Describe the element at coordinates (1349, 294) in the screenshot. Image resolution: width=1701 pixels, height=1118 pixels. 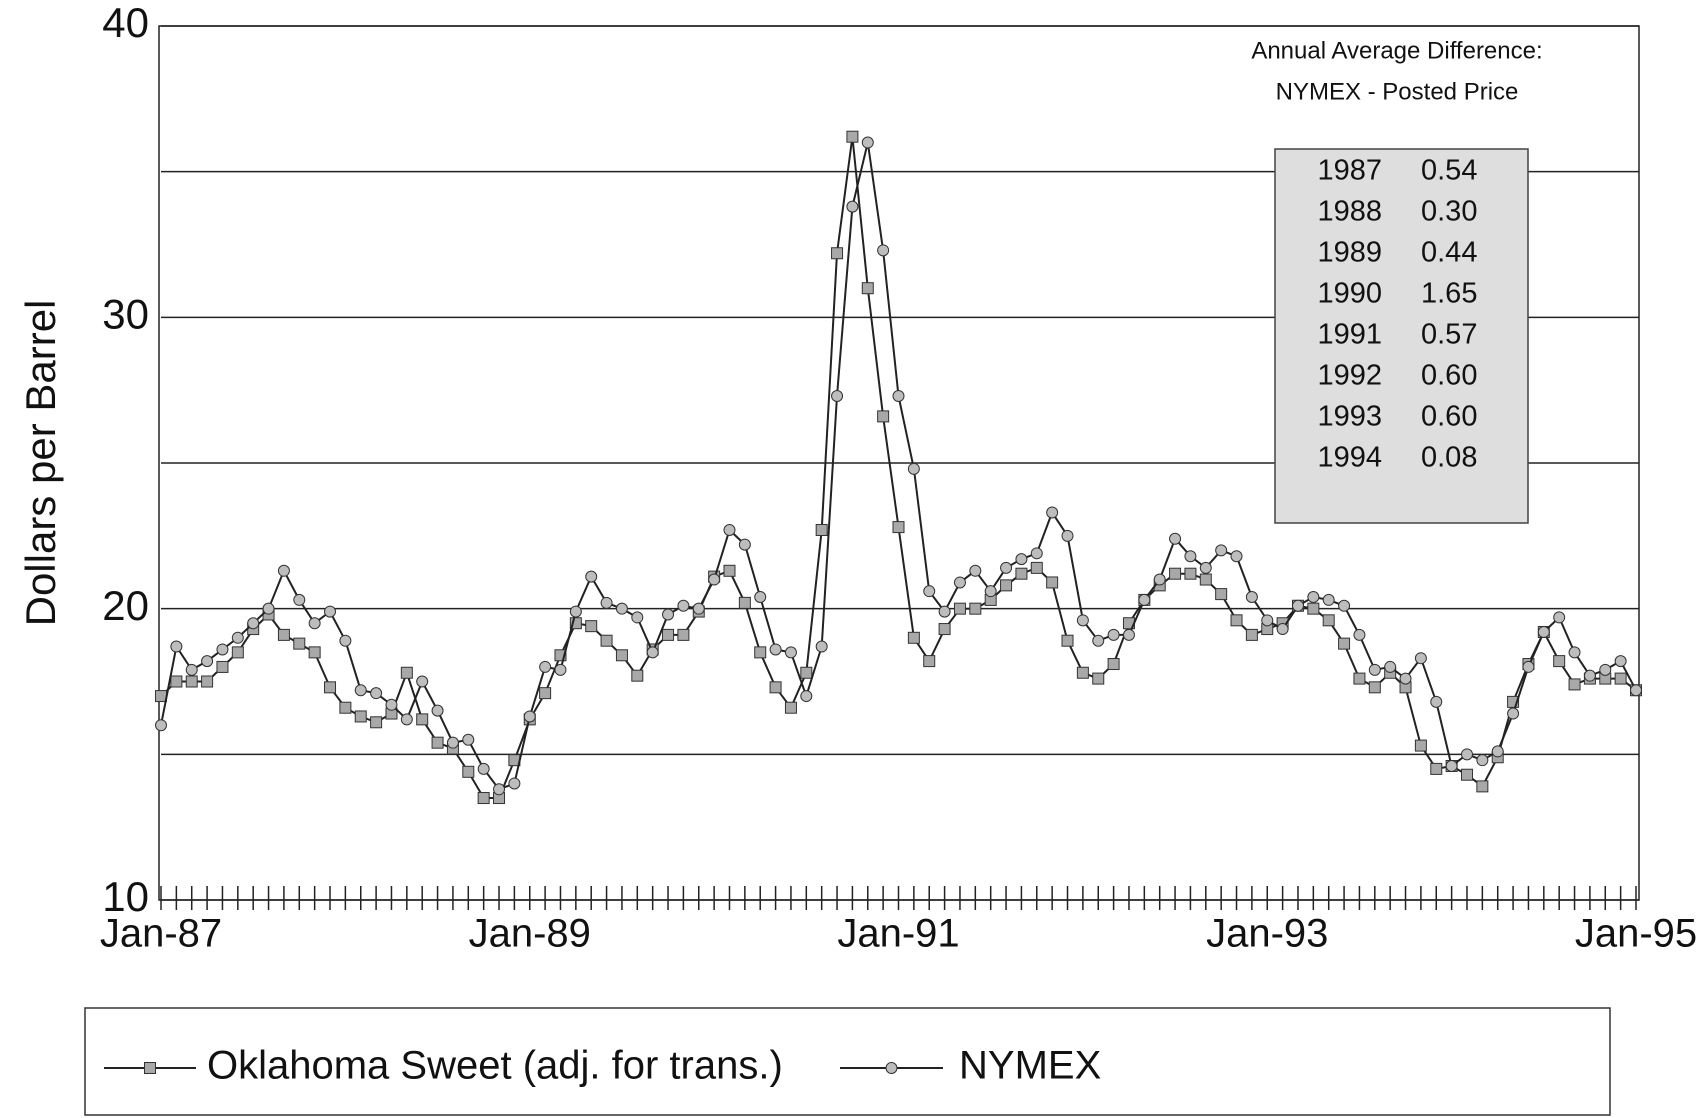
I see `annotation-year: 1990` at that location.